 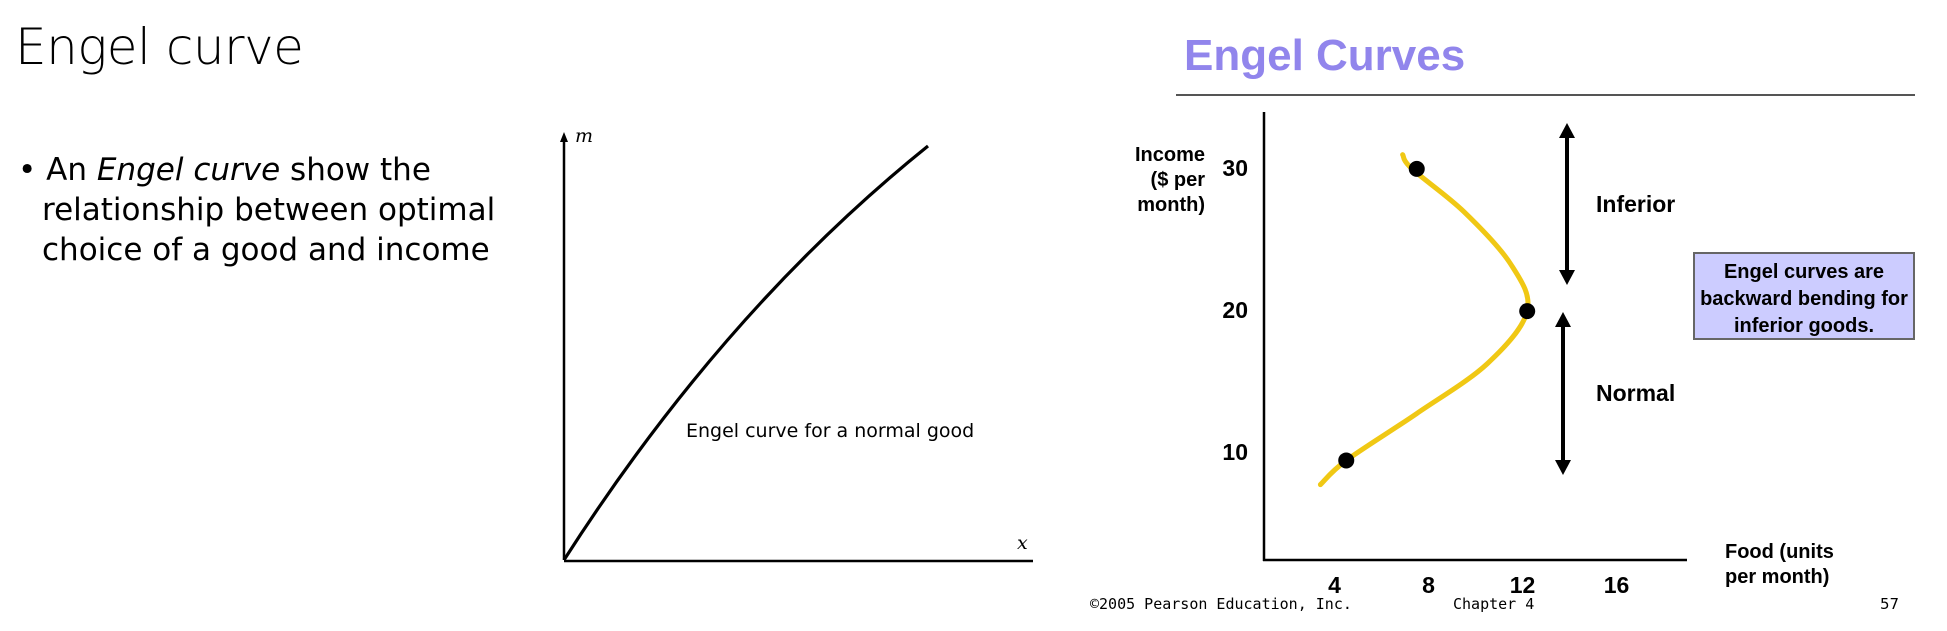 I want to click on bullet-emphasis: Engel curve, so click(x=188, y=170).